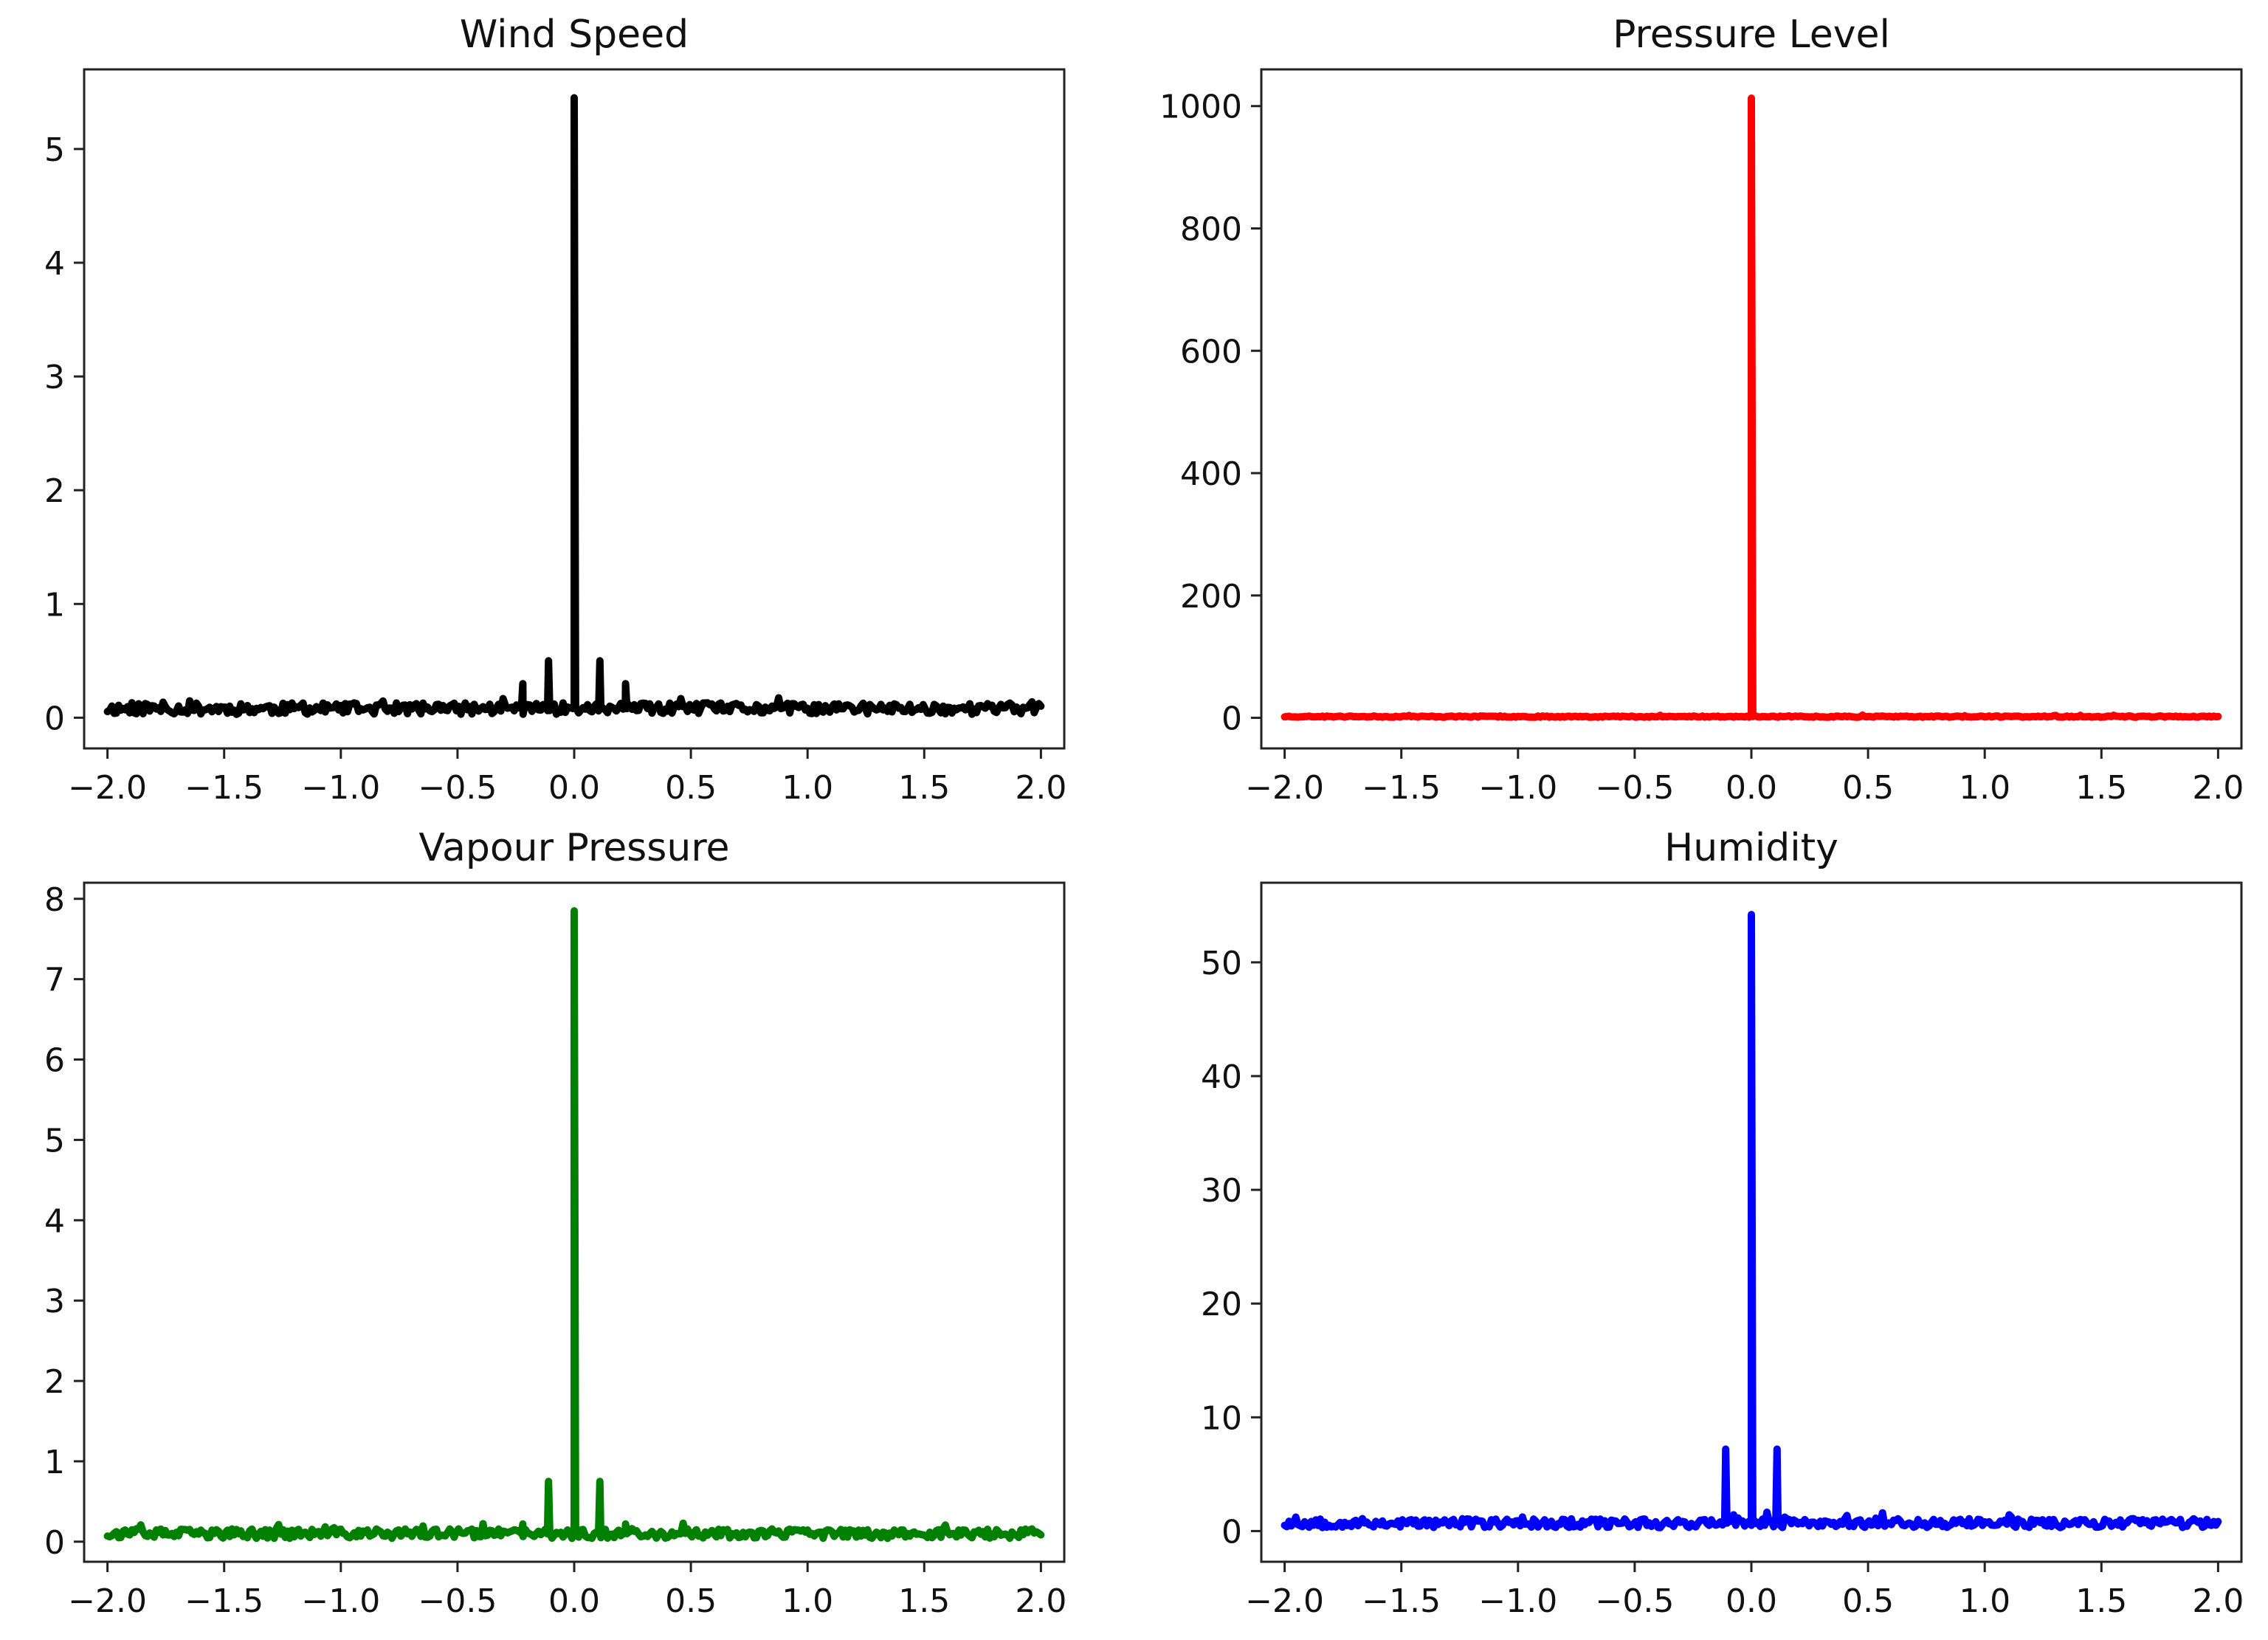 This screenshot has height=1640, width=2268. Describe the element at coordinates (1221, 1304) in the screenshot. I see `humidity-y-tick-label: 20` at that location.